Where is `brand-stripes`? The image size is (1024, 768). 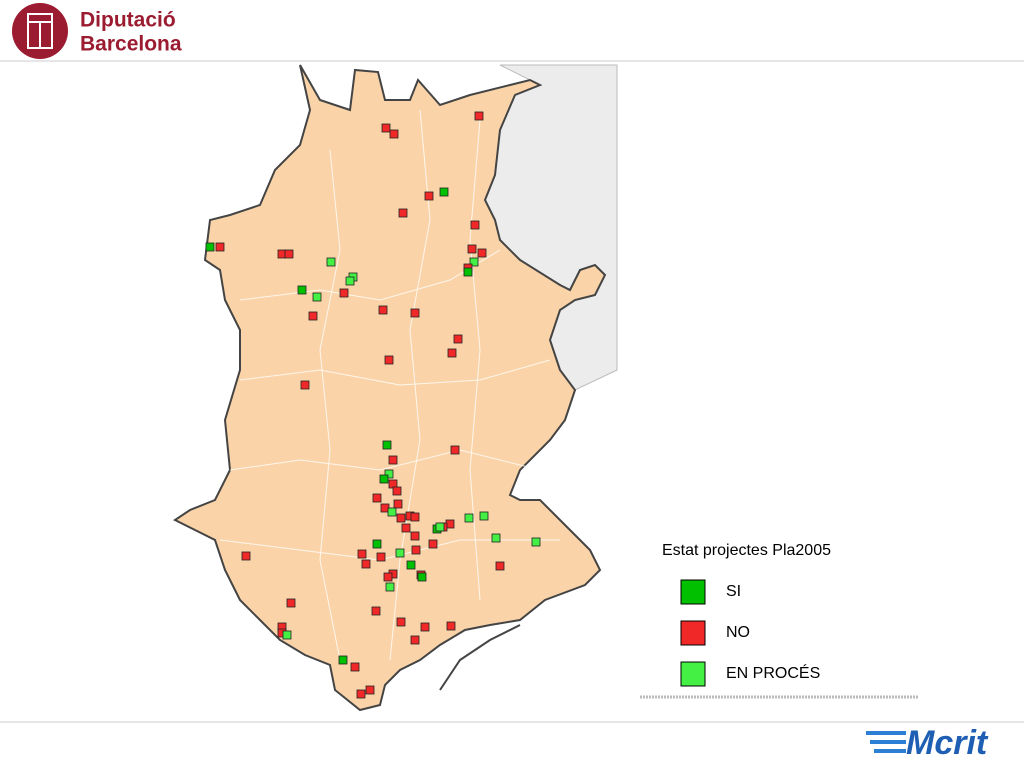
brand-stripes is located at coordinates (886, 742).